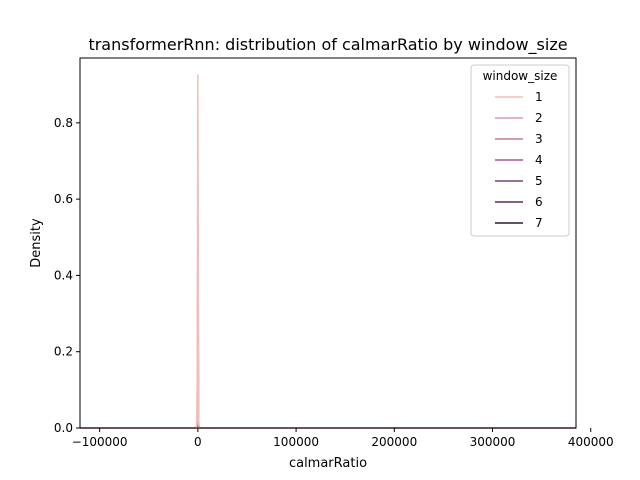 The width and height of the screenshot is (640, 480). What do you see at coordinates (539, 139) in the screenshot?
I see `legend-label-3: 3` at bounding box center [539, 139].